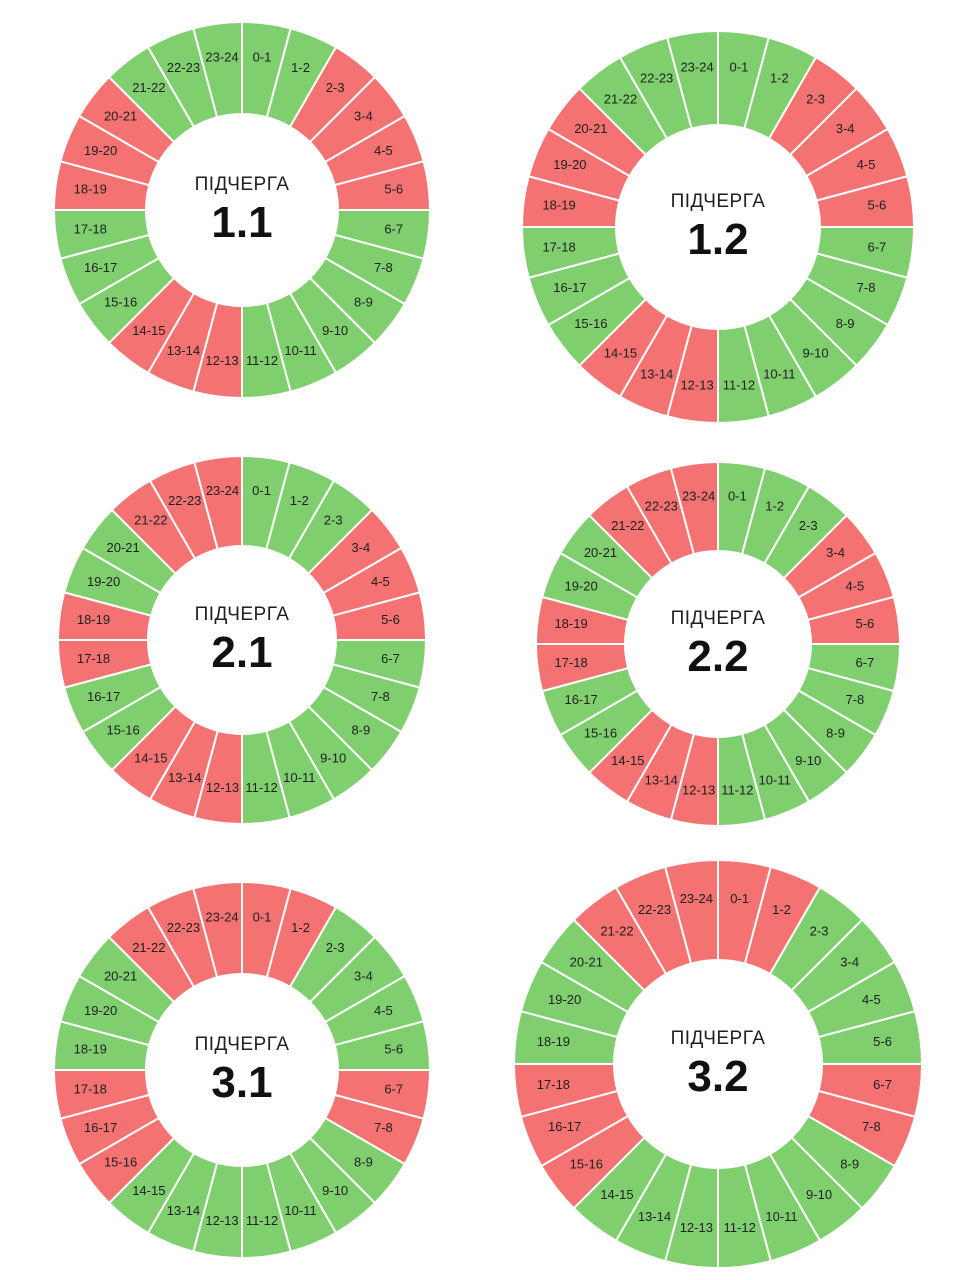 The image size is (960, 1280). What do you see at coordinates (717, 1076) in the screenshot?
I see `queue-number: 3.2` at bounding box center [717, 1076].